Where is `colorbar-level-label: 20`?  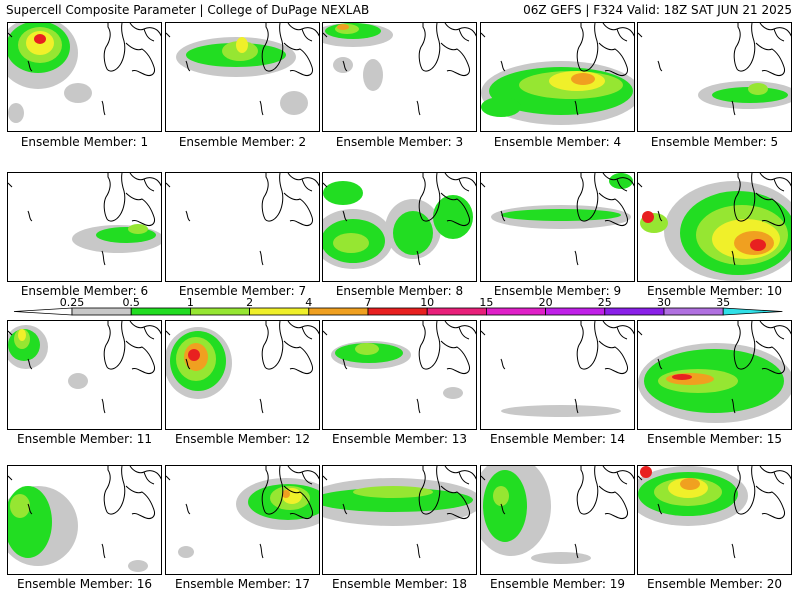
colorbar-level-label: 20 is located at coordinates (546, 302).